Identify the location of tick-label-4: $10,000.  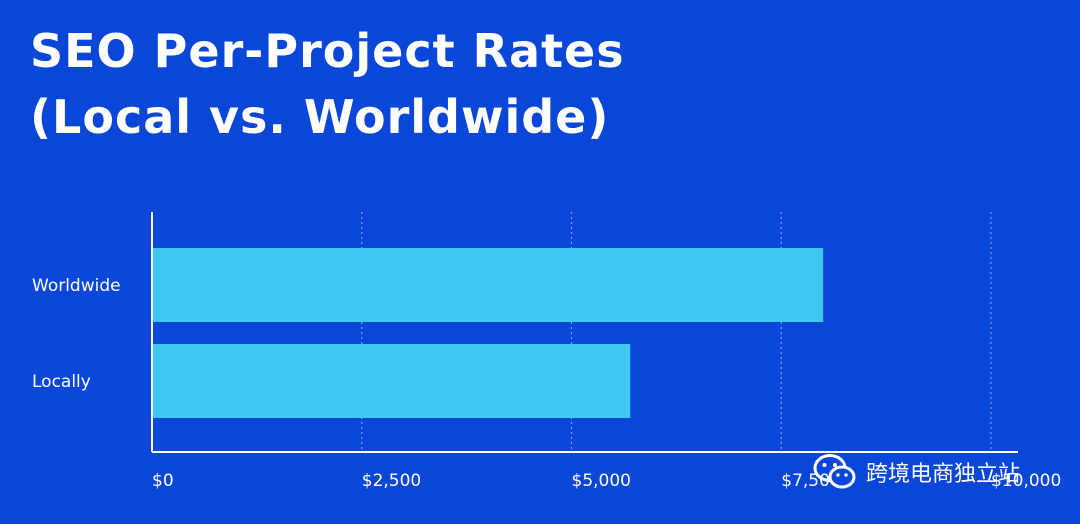
(1026, 481).